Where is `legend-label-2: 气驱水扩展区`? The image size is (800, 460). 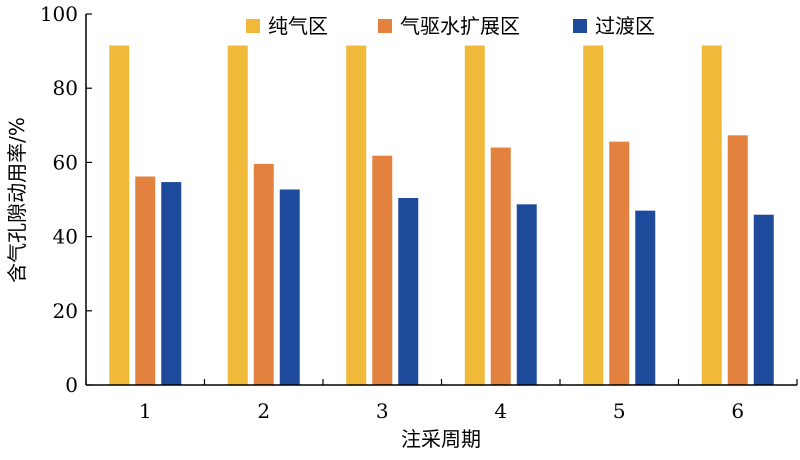 legend-label-2: 气驱水扩展区 is located at coordinates (460, 26).